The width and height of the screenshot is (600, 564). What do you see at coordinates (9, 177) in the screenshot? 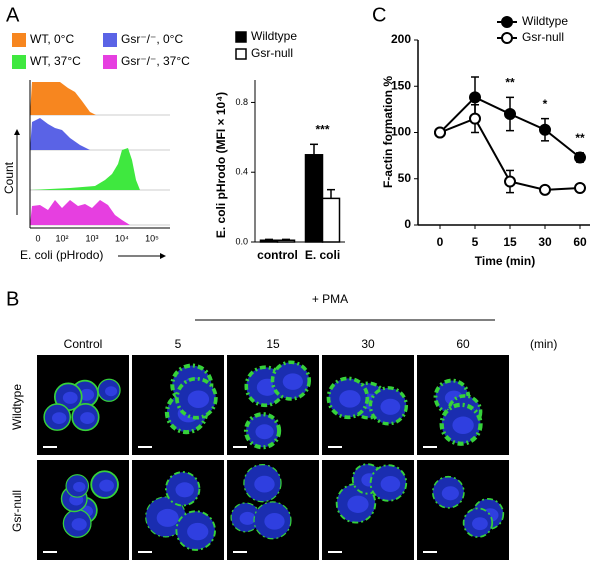
I see `axis-label: Count` at bounding box center [9, 177].